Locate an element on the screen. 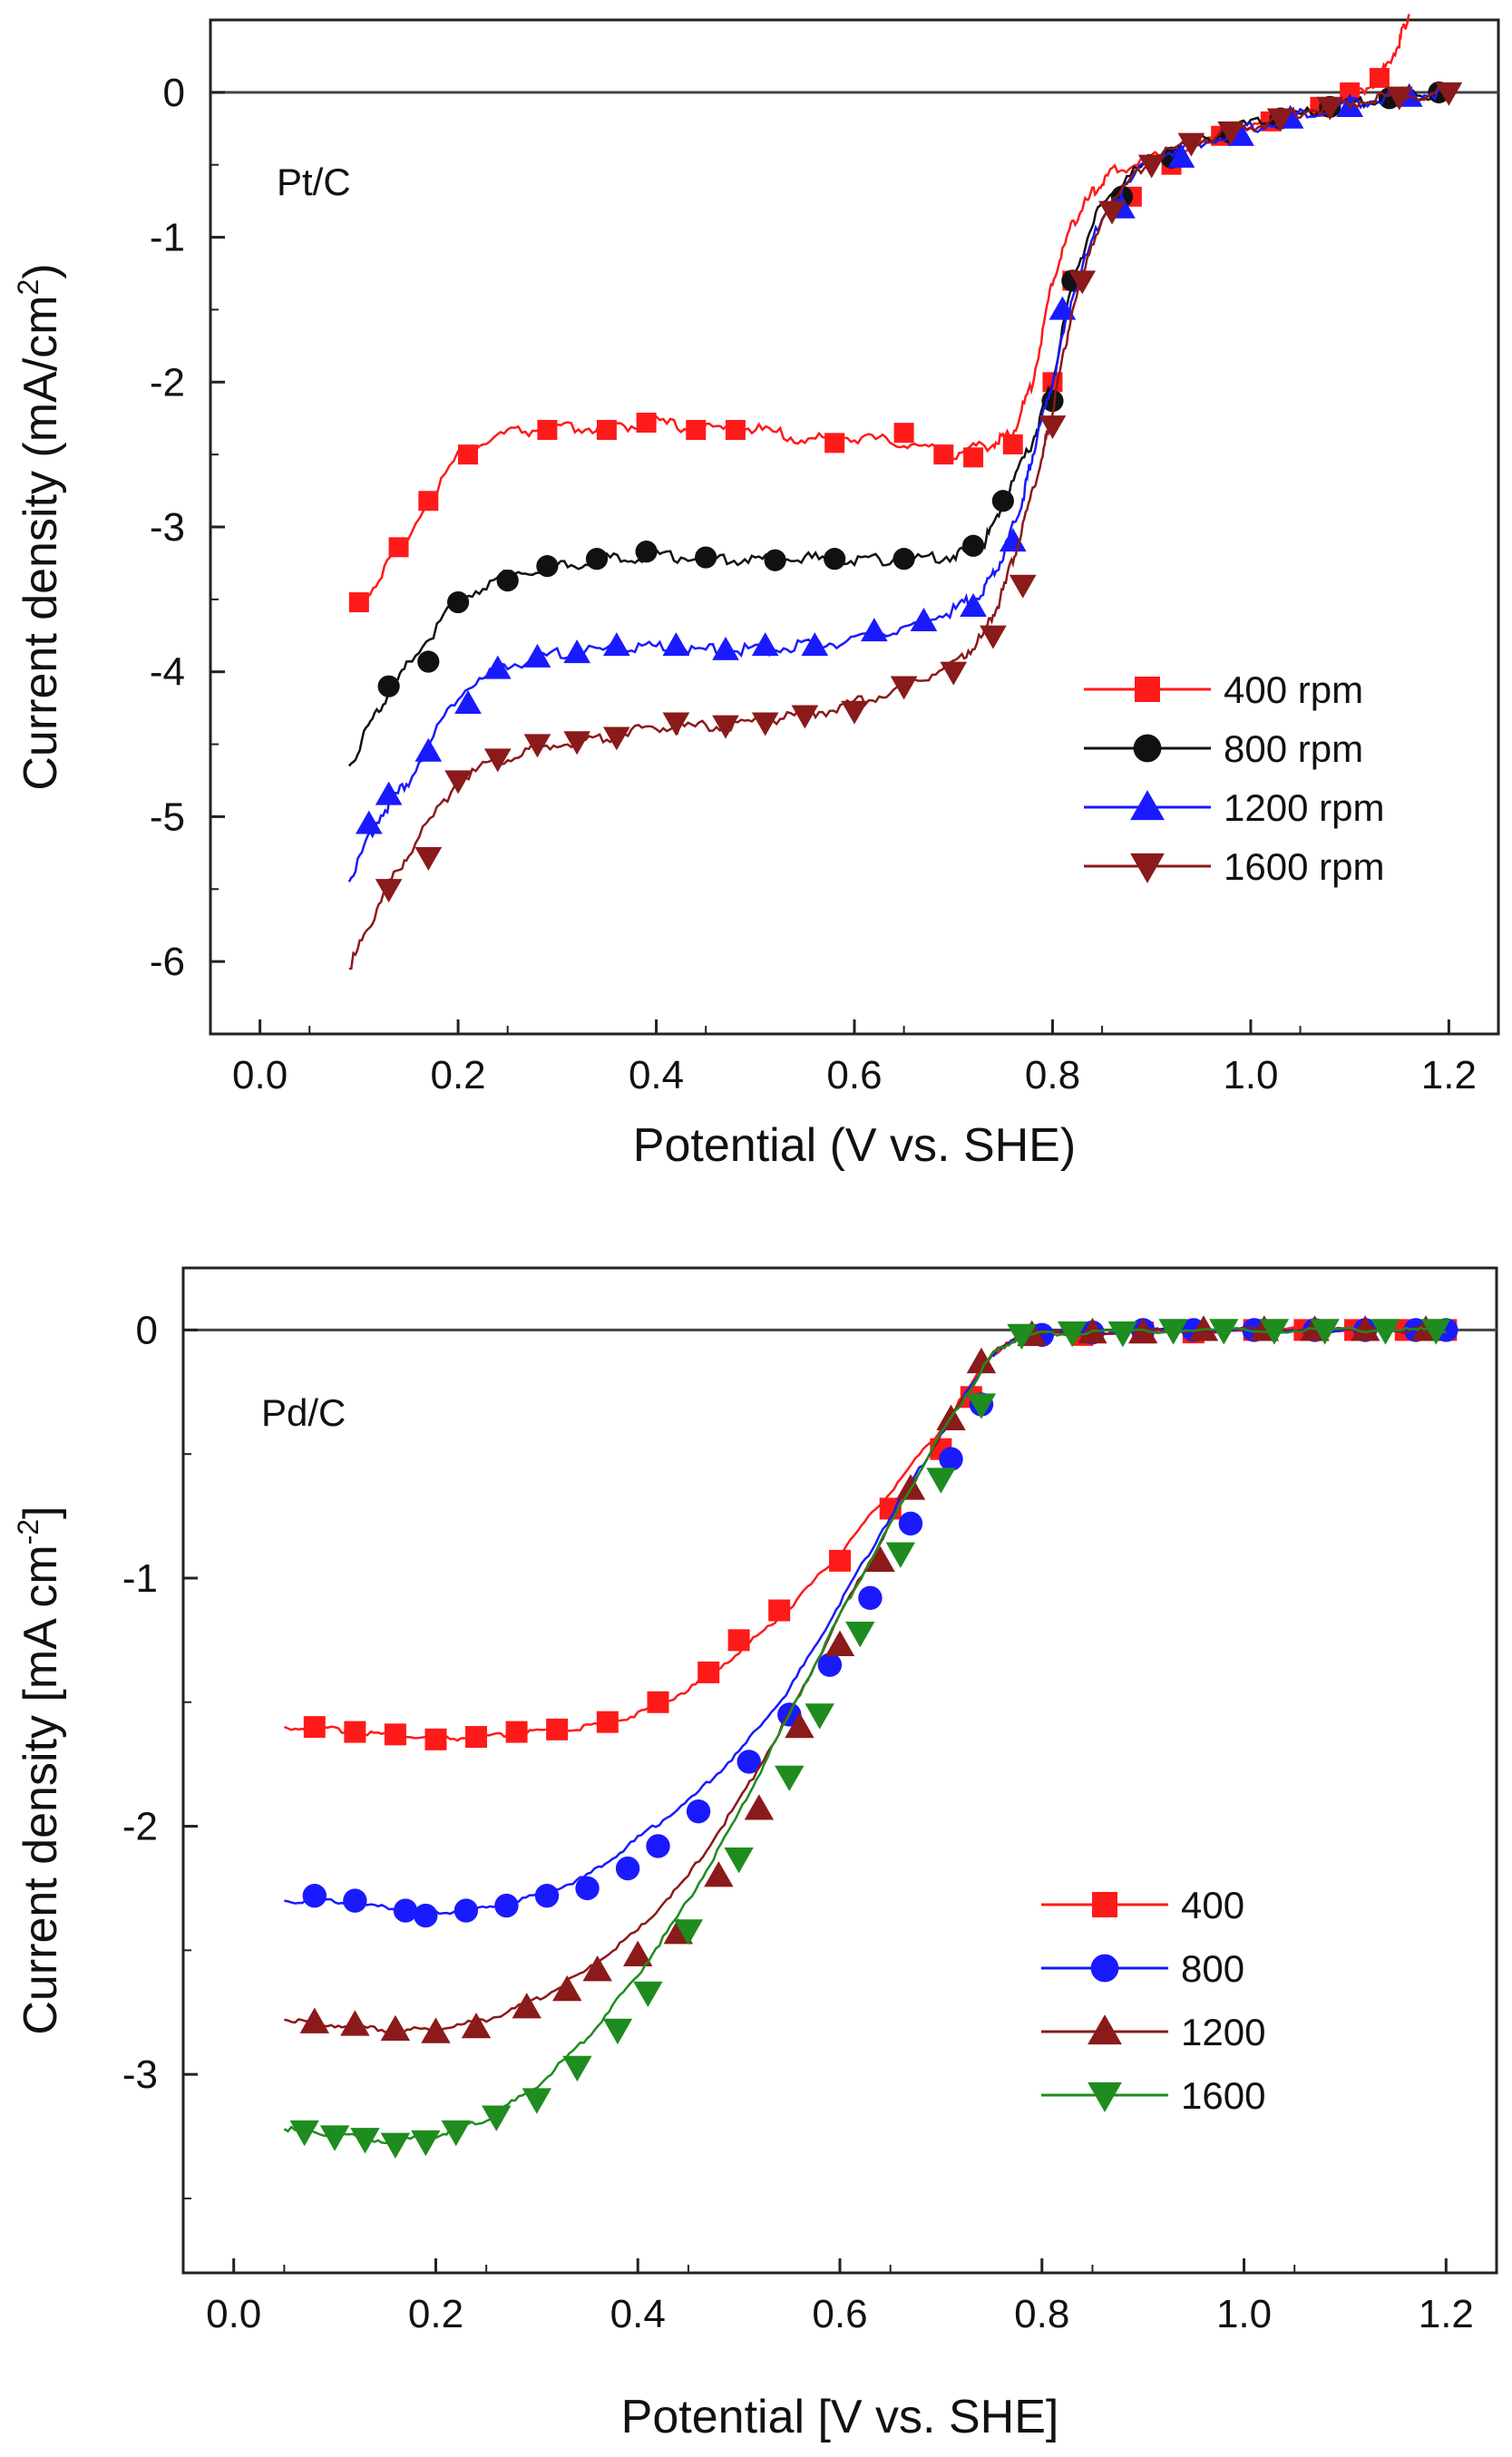  y-tick-label: -1 is located at coordinates (140, 1578).